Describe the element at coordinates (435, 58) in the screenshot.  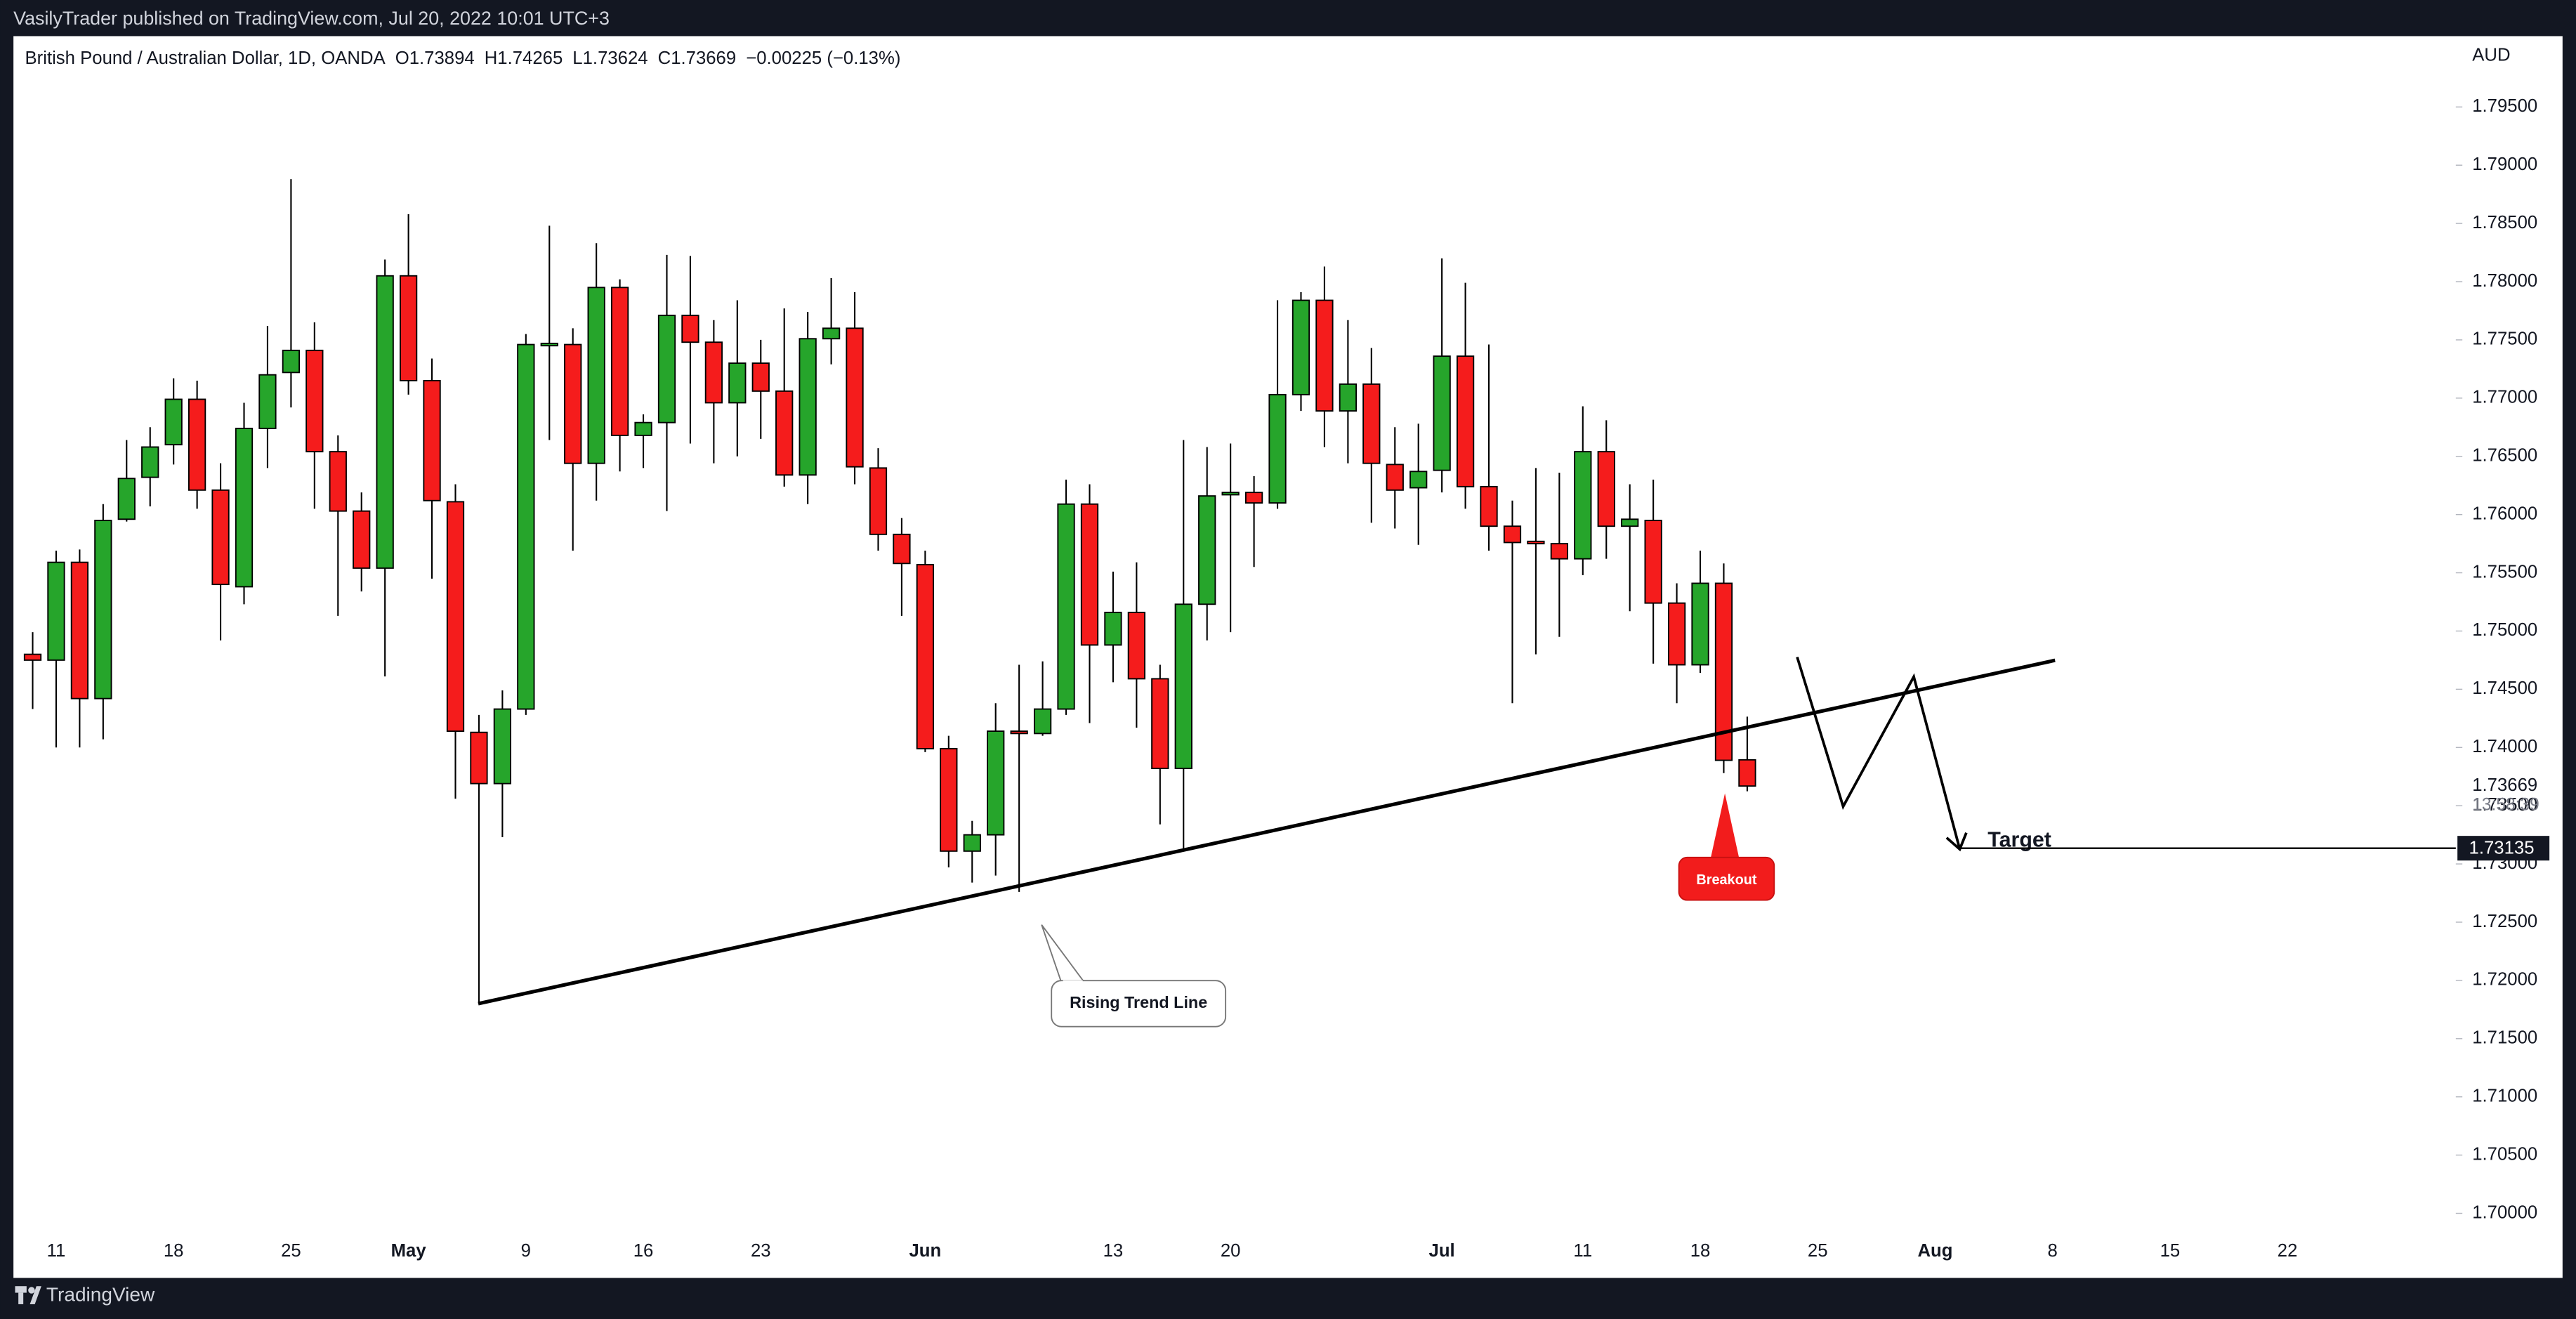
I see `ohlc-value: O1.73894` at that location.